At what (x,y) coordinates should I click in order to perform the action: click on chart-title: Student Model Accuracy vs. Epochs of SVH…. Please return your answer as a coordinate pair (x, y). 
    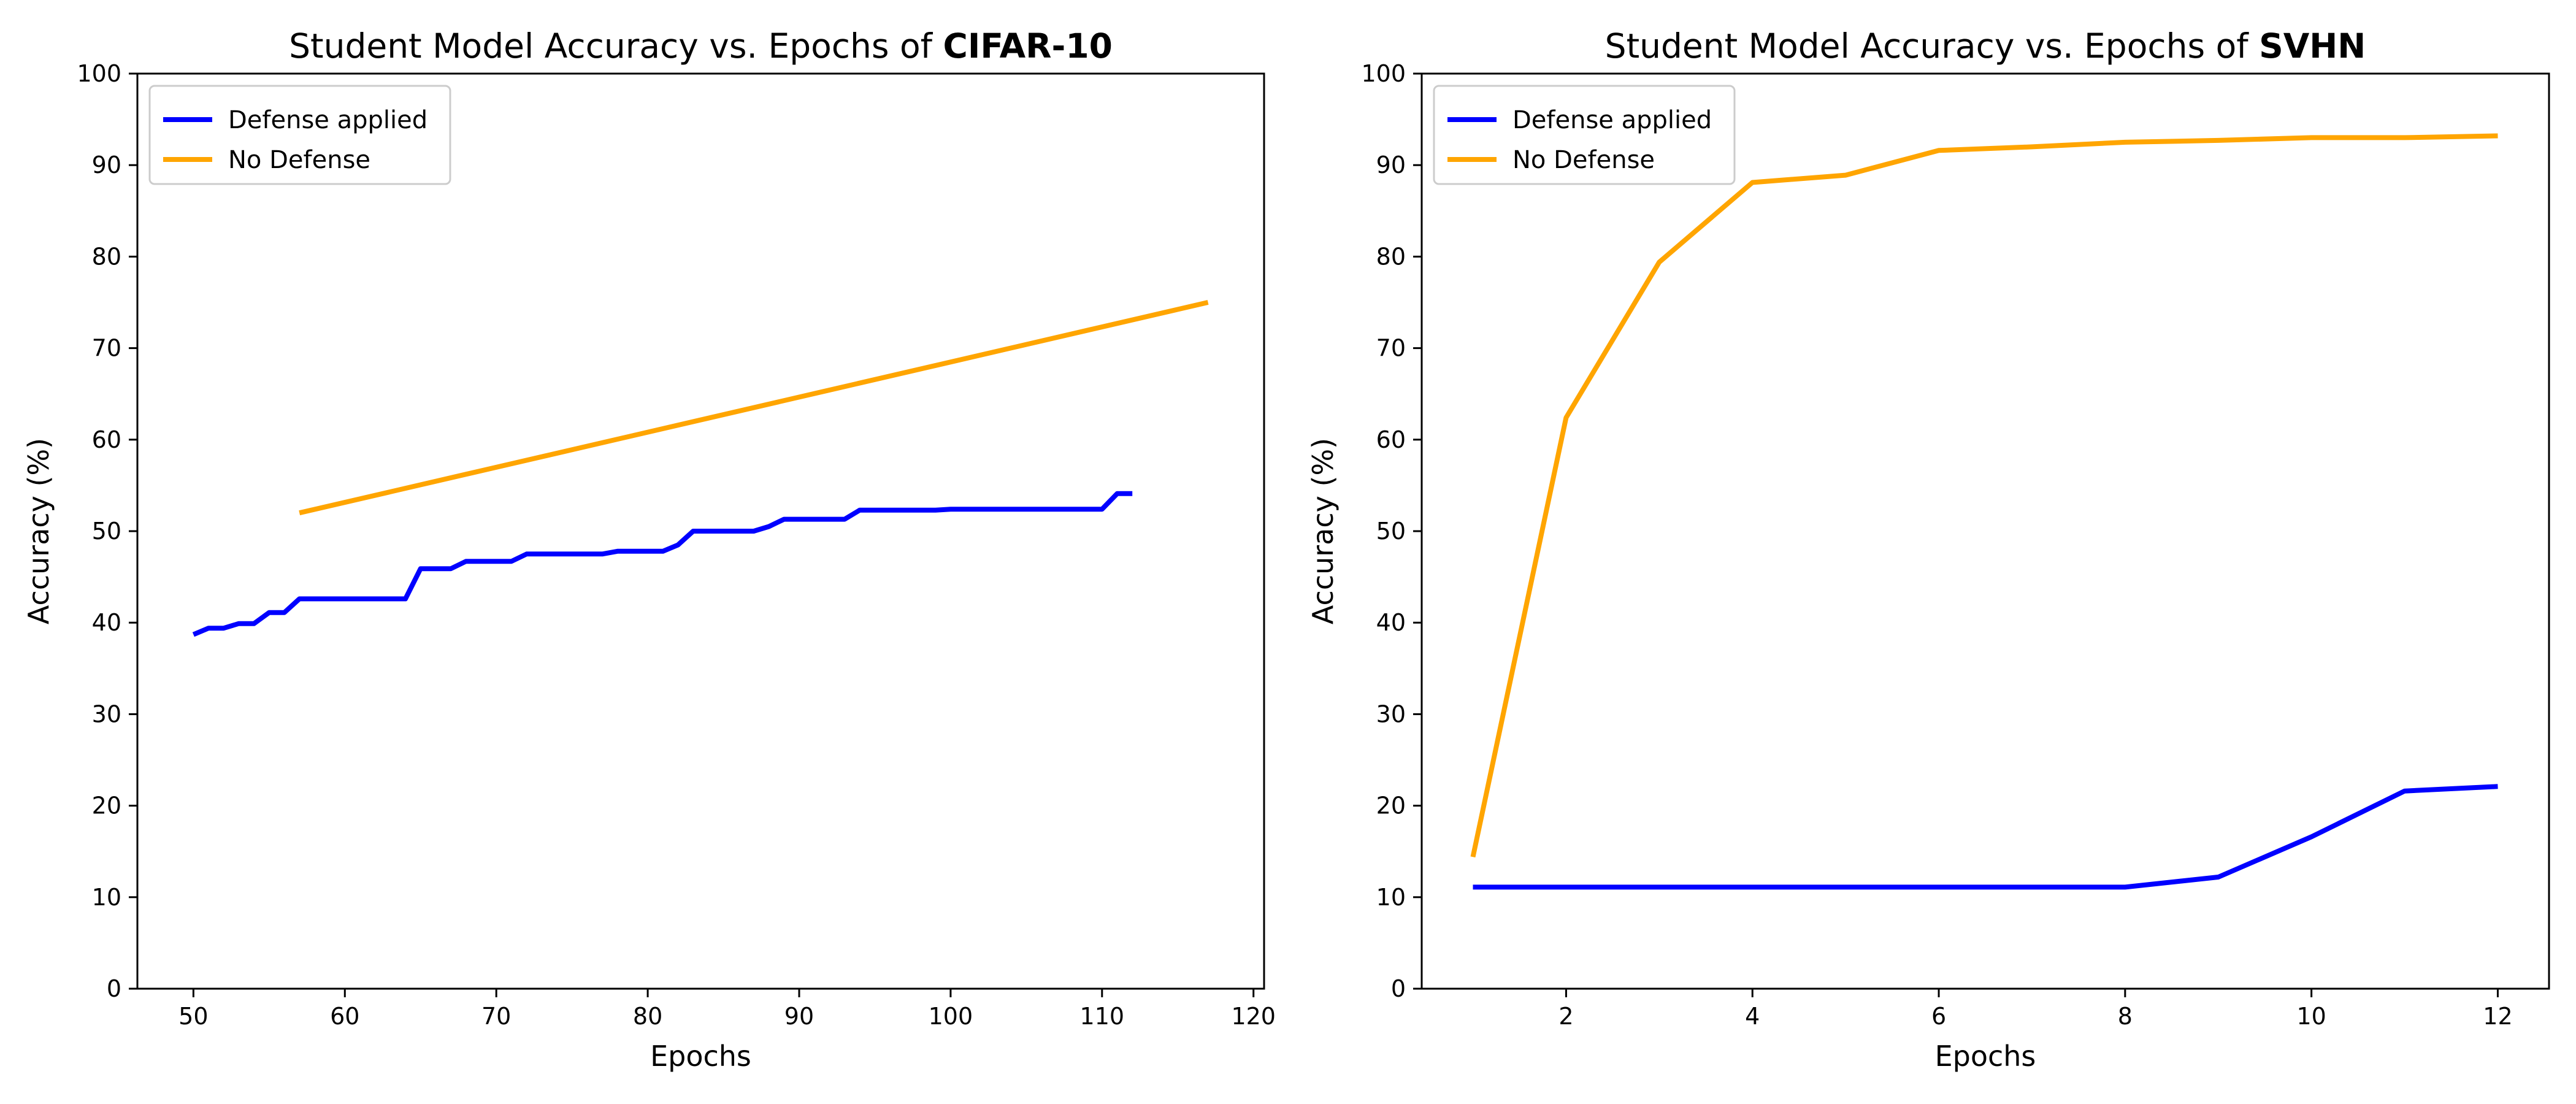
    Looking at the image, I should click on (1985, 46).